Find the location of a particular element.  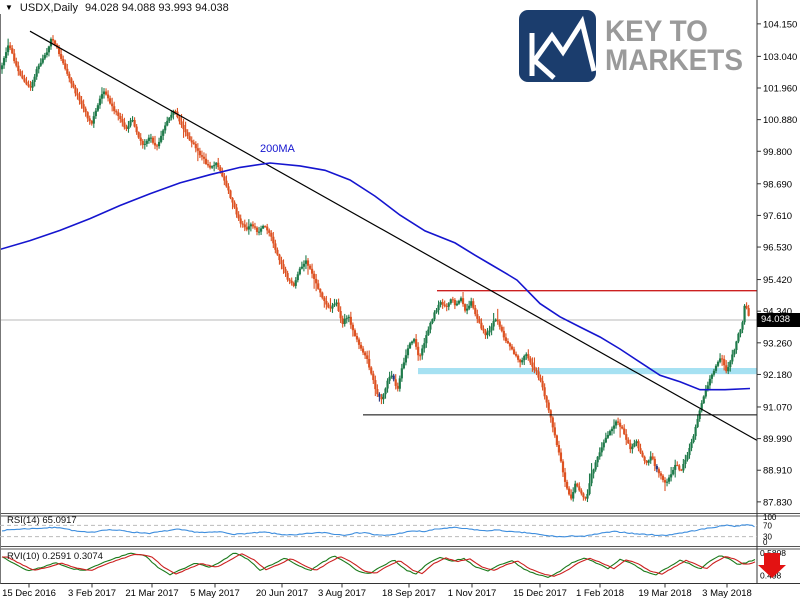

rsi-axis-label: 100 is located at coordinates (770, 517).